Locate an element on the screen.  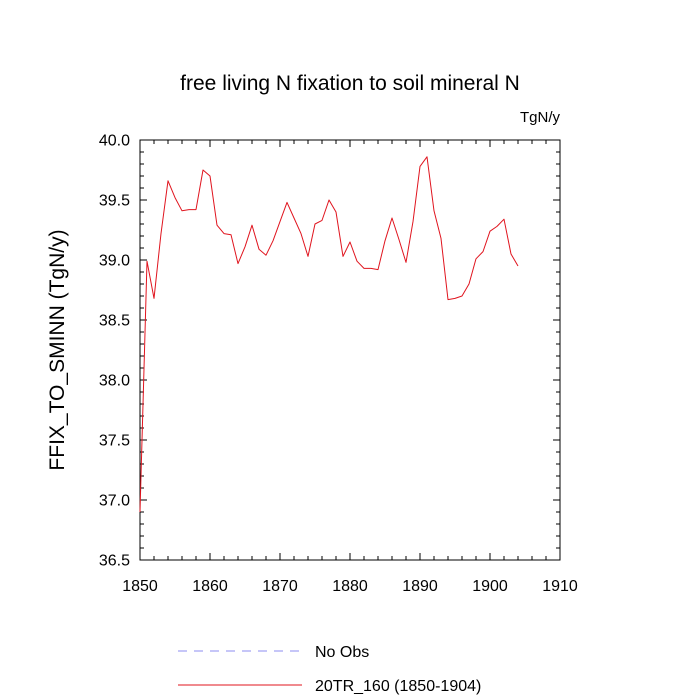
legend: No Obs 20TR_160 (1850-1904) is located at coordinates (329, 669).